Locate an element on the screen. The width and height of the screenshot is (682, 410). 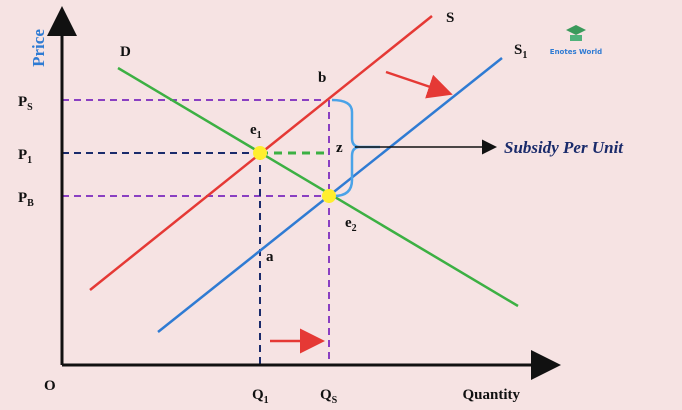
label-sub: B is located at coordinates (30, 203).